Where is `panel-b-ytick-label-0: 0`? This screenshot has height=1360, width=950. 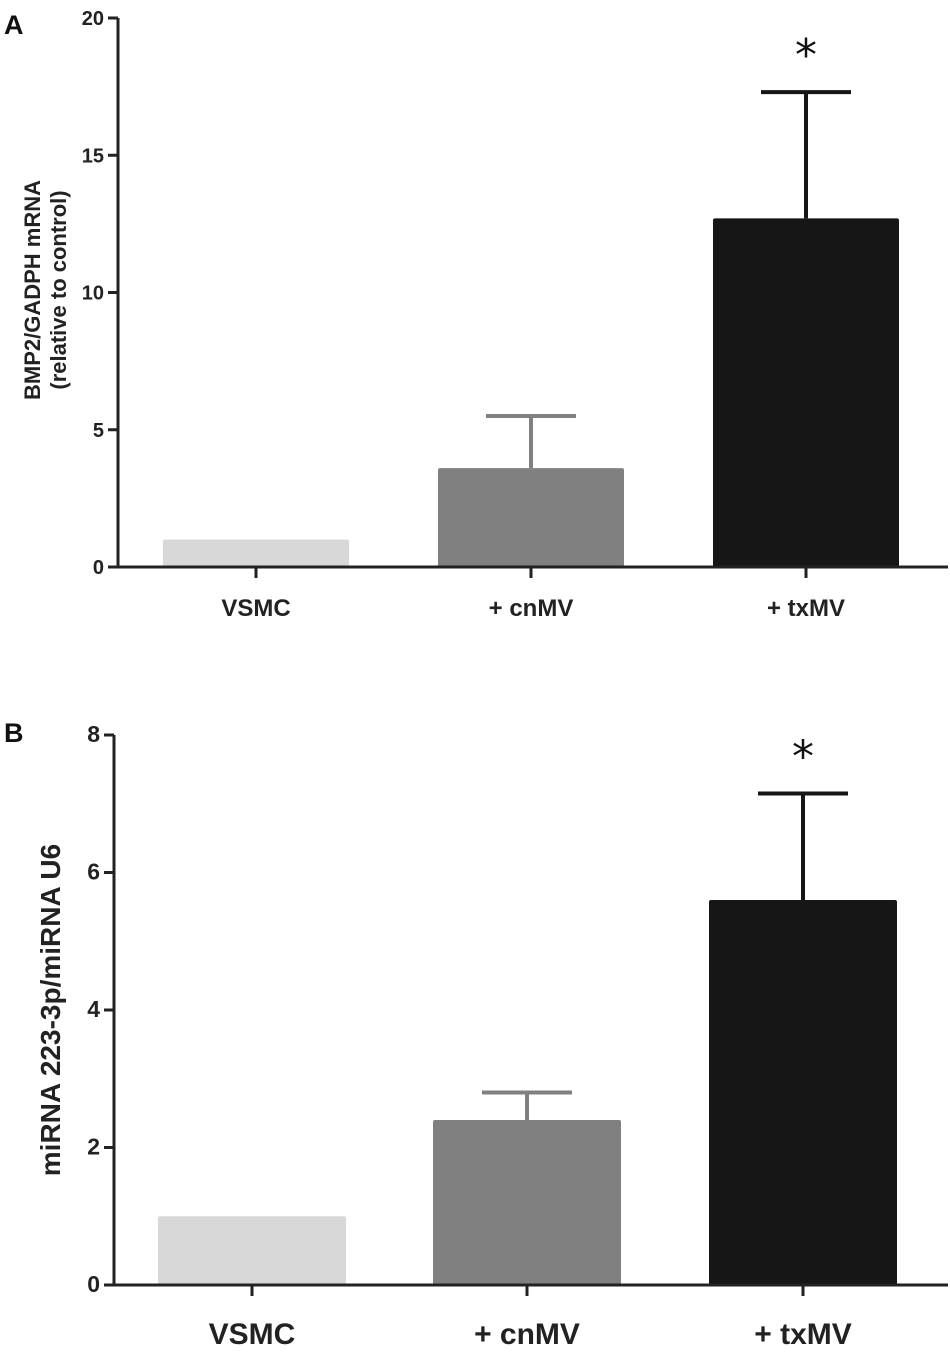
panel-b-ytick-label-0: 0 is located at coordinates (93, 1284).